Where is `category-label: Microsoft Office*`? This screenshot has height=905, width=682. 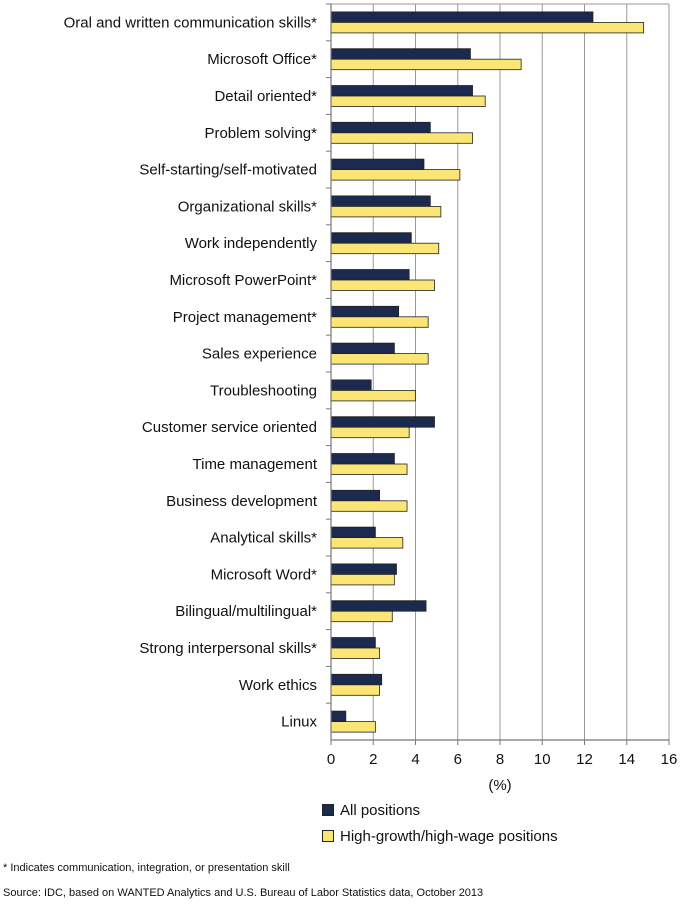 category-label: Microsoft Office* is located at coordinates (262, 59).